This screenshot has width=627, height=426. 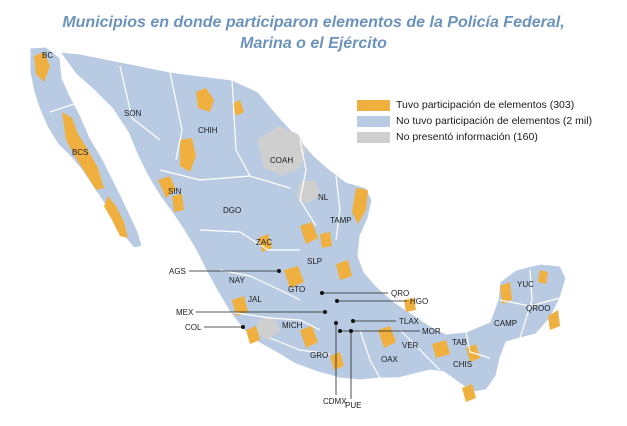 I want to click on callout-dot-cdmx, so click(x=336, y=323).